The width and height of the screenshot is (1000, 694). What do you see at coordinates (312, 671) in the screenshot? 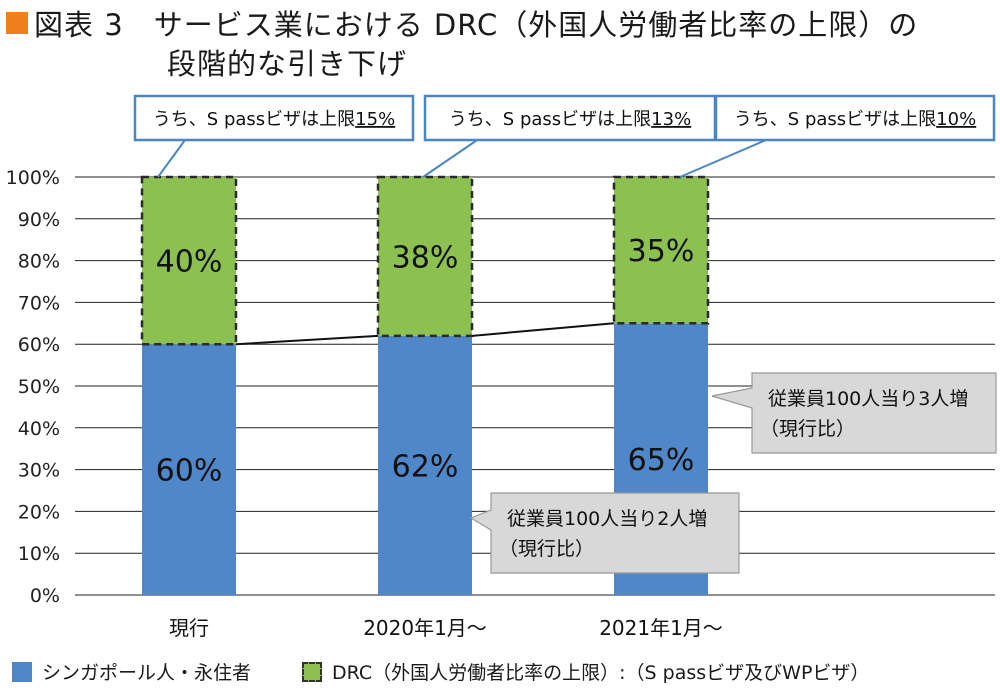
I see `legend-swatch-drc` at bounding box center [312, 671].